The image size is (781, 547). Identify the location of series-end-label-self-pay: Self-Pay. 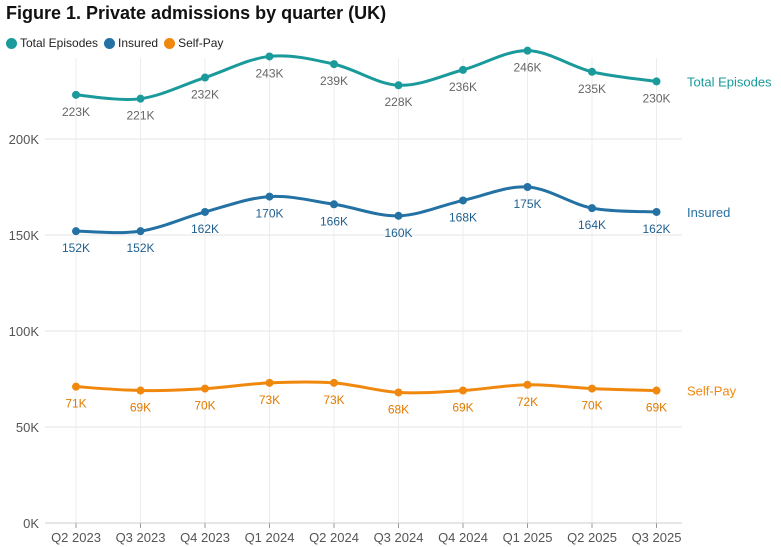
(712, 391).